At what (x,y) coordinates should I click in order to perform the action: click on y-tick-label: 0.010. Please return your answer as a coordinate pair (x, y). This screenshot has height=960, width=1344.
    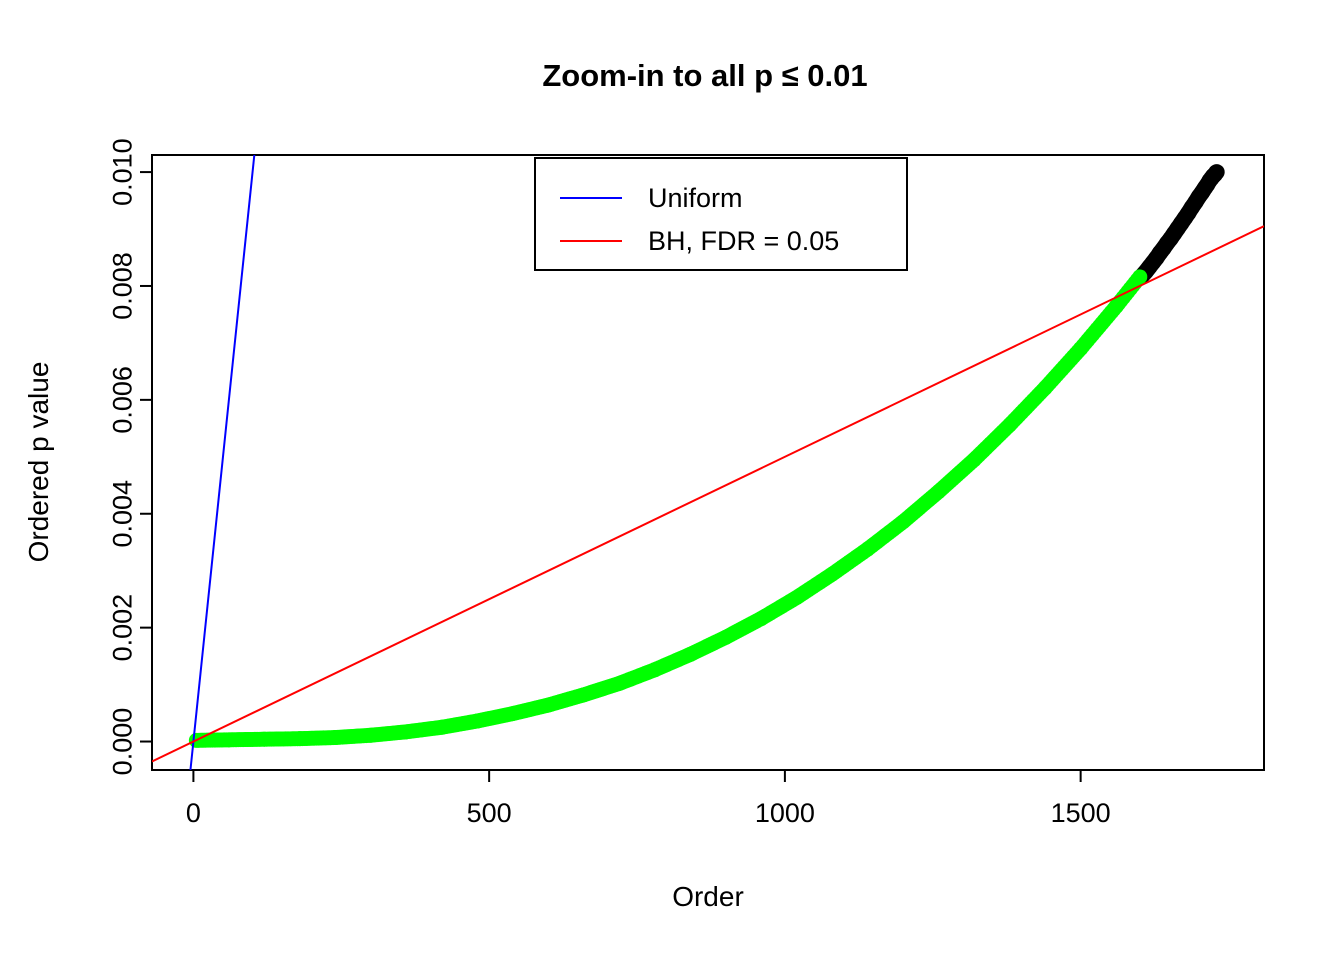
    Looking at the image, I should click on (122, 172).